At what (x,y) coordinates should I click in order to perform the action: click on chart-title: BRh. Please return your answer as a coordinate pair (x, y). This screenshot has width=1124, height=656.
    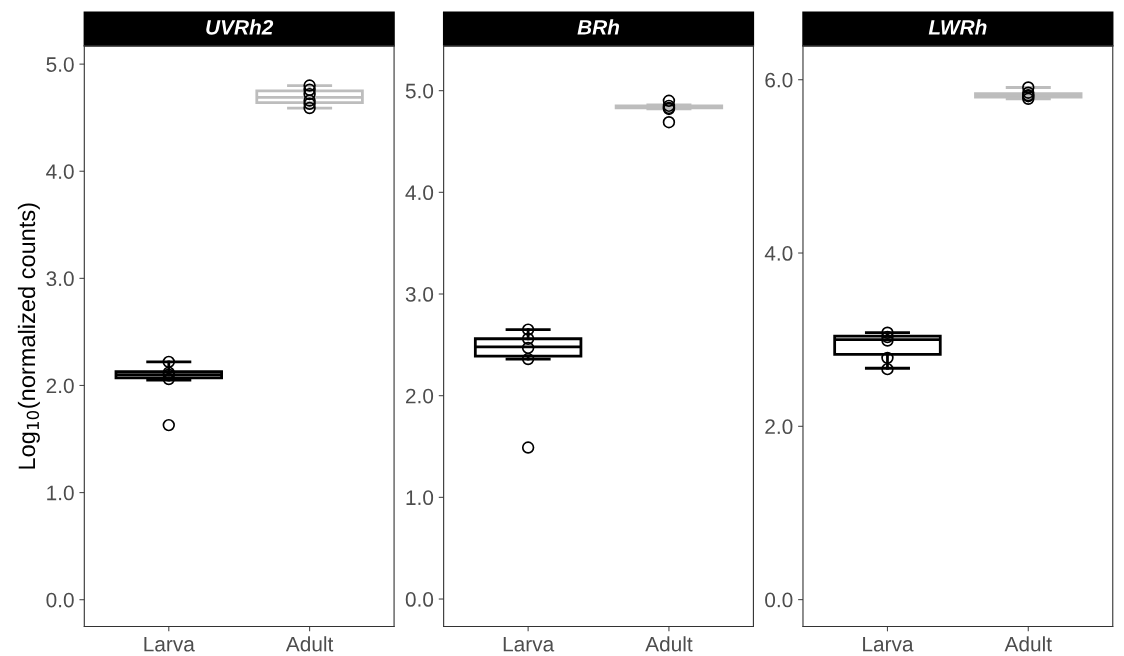
    Looking at the image, I should click on (598, 27).